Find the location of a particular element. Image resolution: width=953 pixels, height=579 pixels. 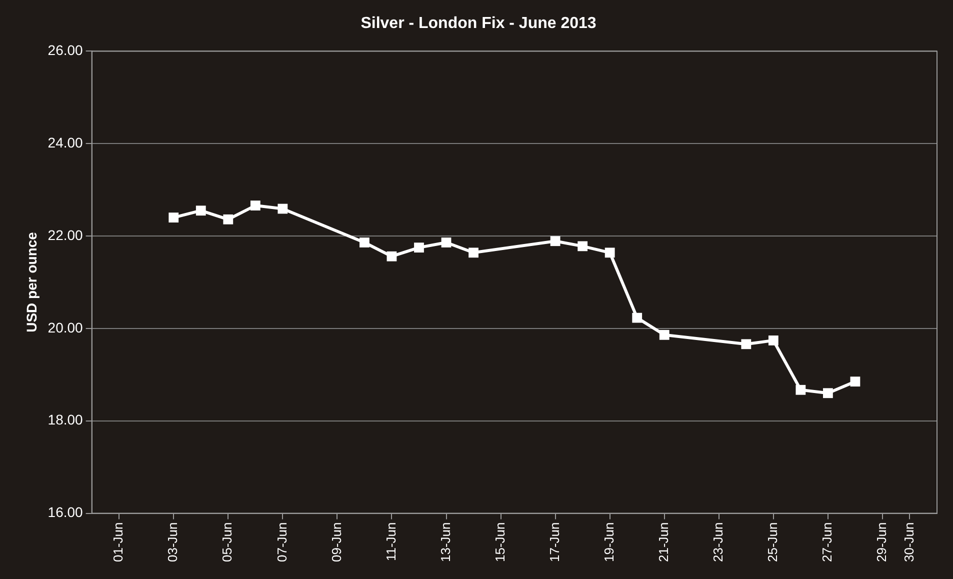

x-tick-label: 23-Jun is located at coordinates (718, 542).